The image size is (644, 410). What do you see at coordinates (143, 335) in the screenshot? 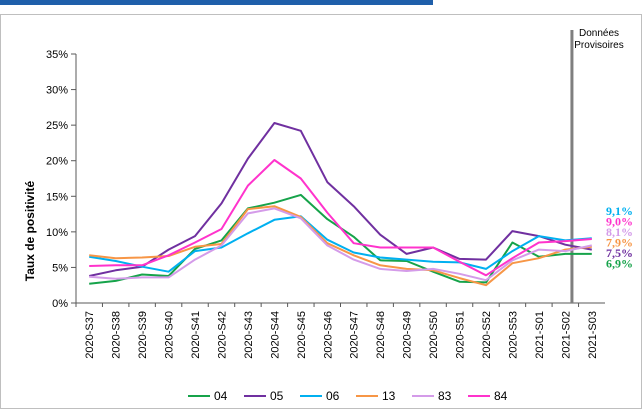
I see `x-tick-label: 2020-S39` at bounding box center [143, 335].